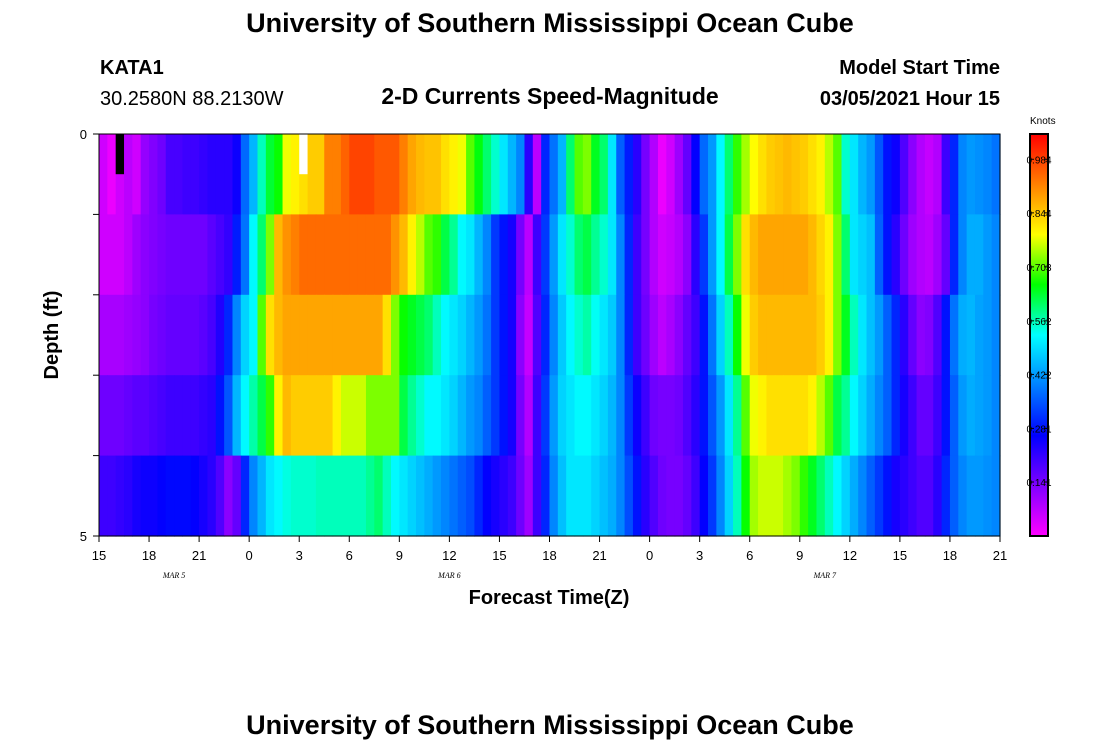 This screenshot has height=750, width=1100. Describe the element at coordinates (499, 575) in the screenshot. I see `date-labels: MAR 5 MAR 6 MAR 7` at that location.